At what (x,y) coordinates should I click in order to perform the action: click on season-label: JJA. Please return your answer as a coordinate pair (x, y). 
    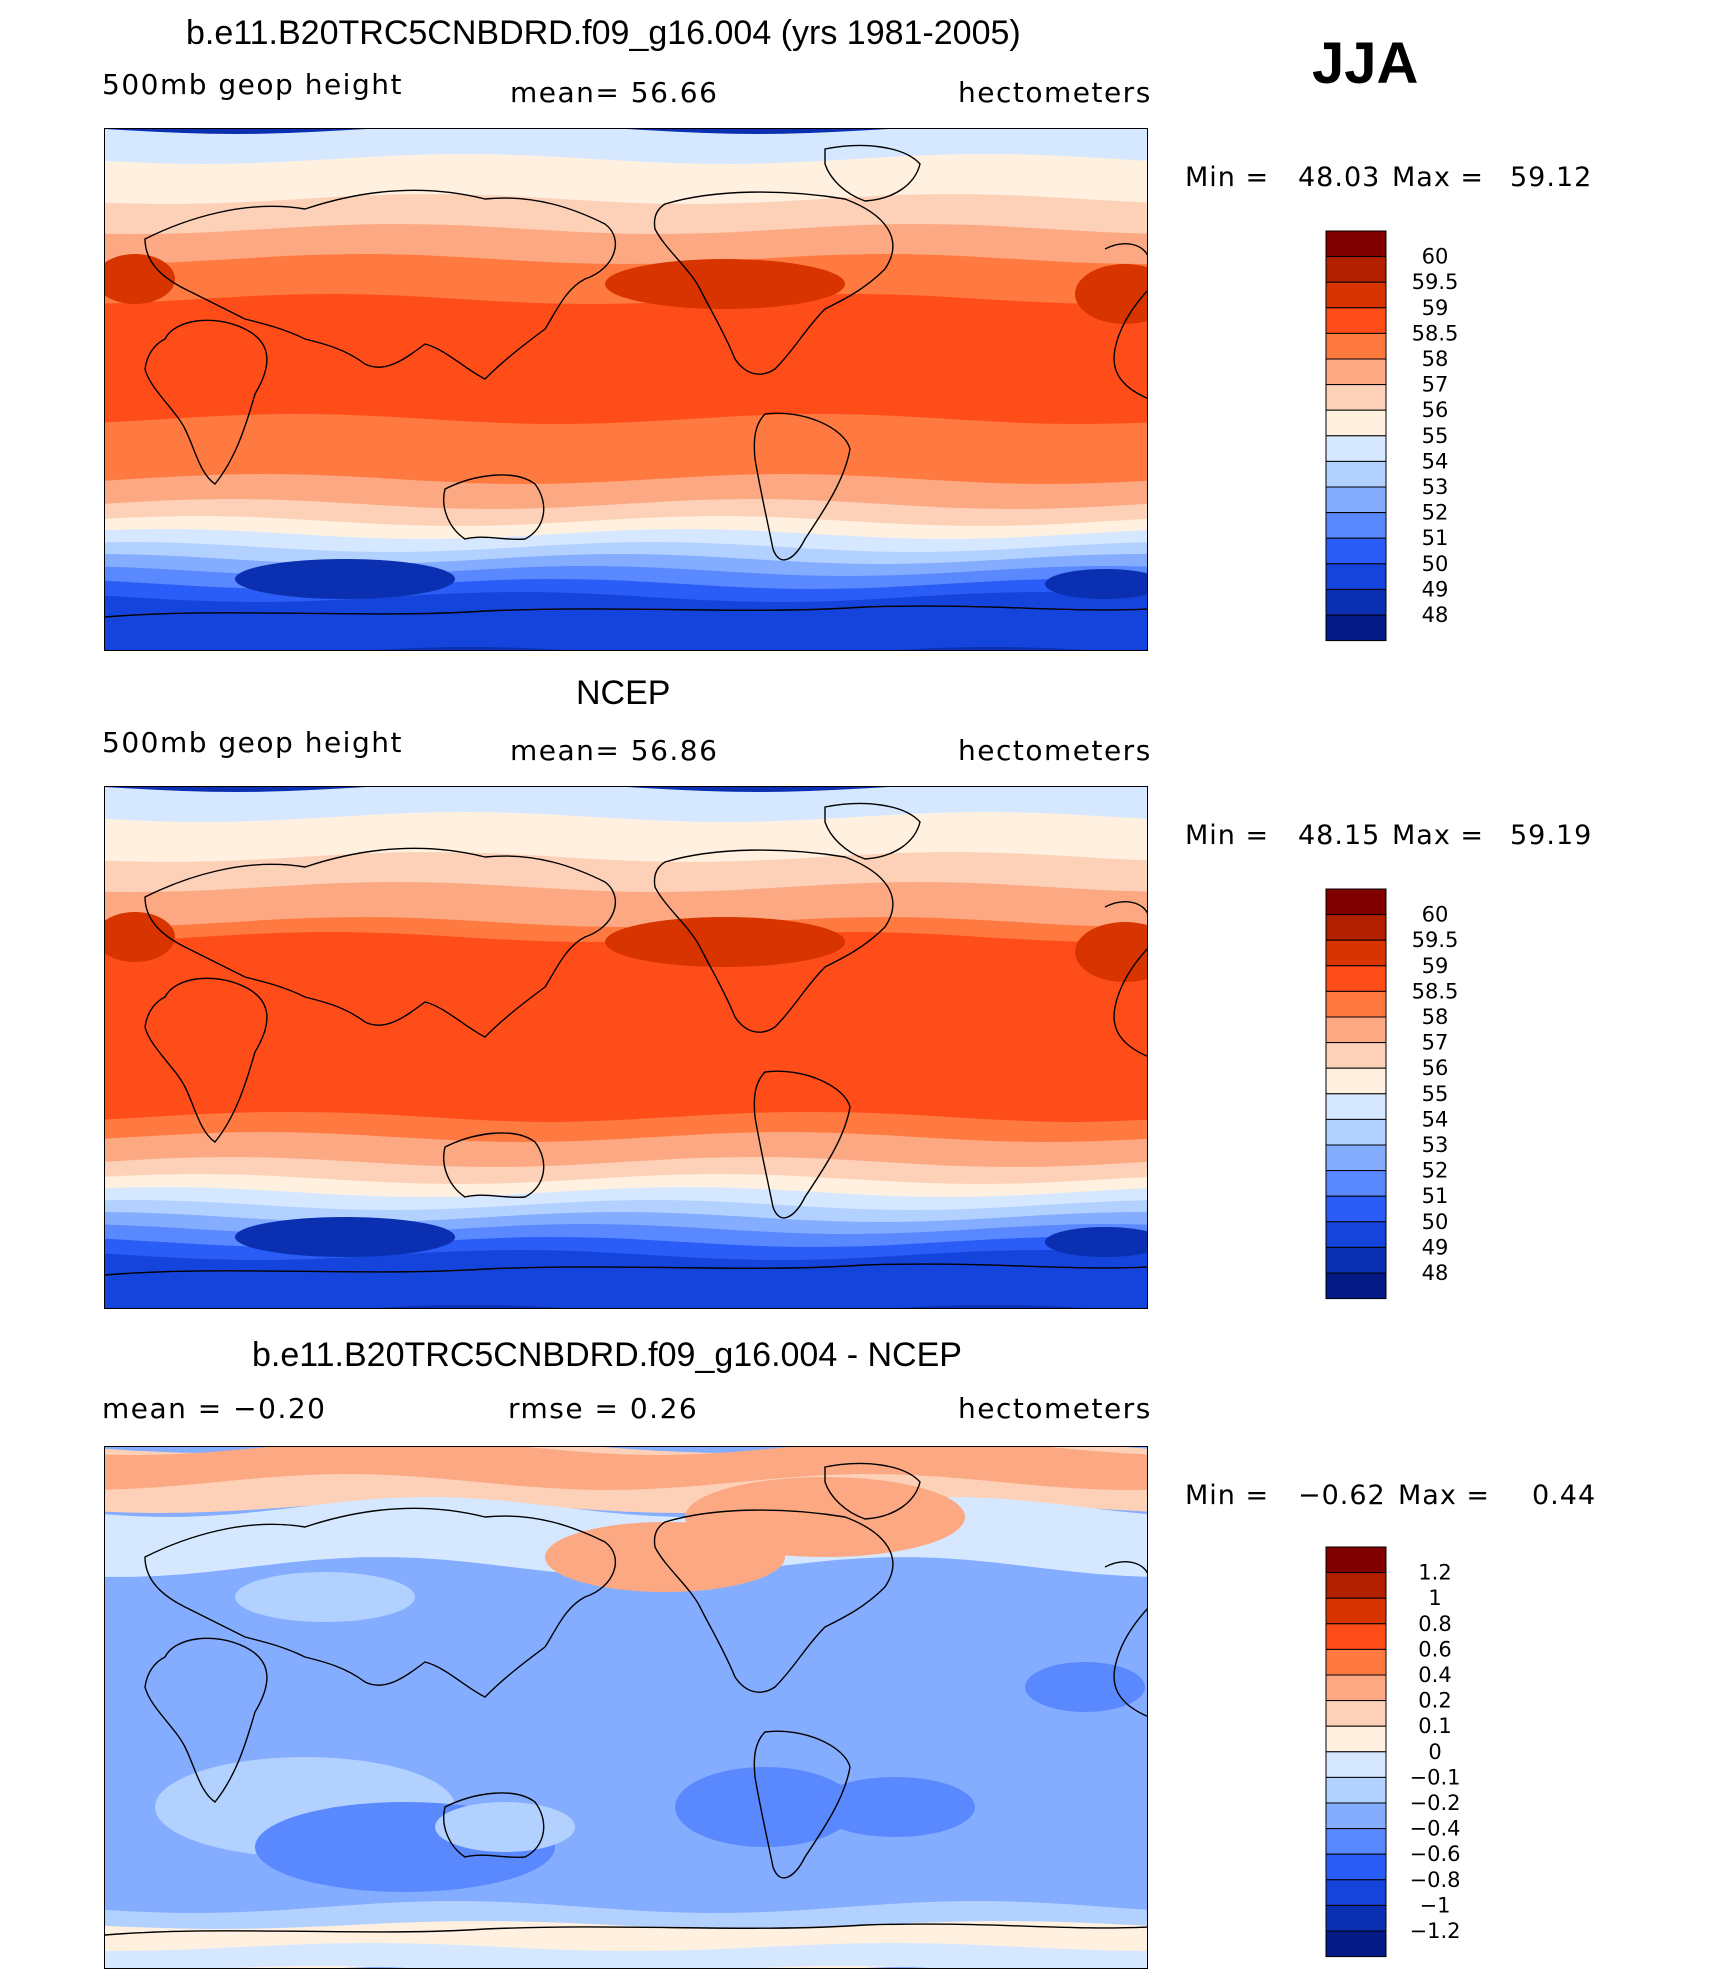
    Looking at the image, I should click on (1365, 63).